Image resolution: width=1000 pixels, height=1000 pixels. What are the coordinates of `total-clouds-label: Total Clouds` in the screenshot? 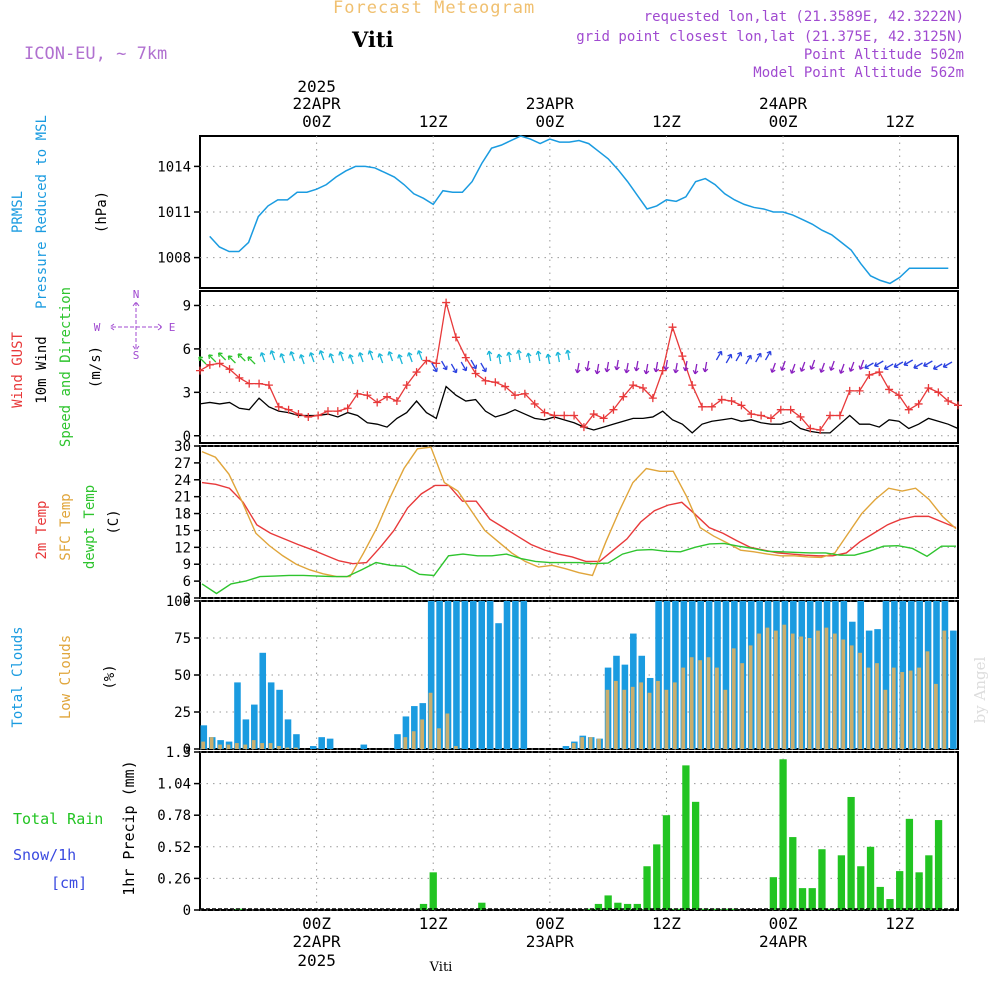 It's located at (18, 676).